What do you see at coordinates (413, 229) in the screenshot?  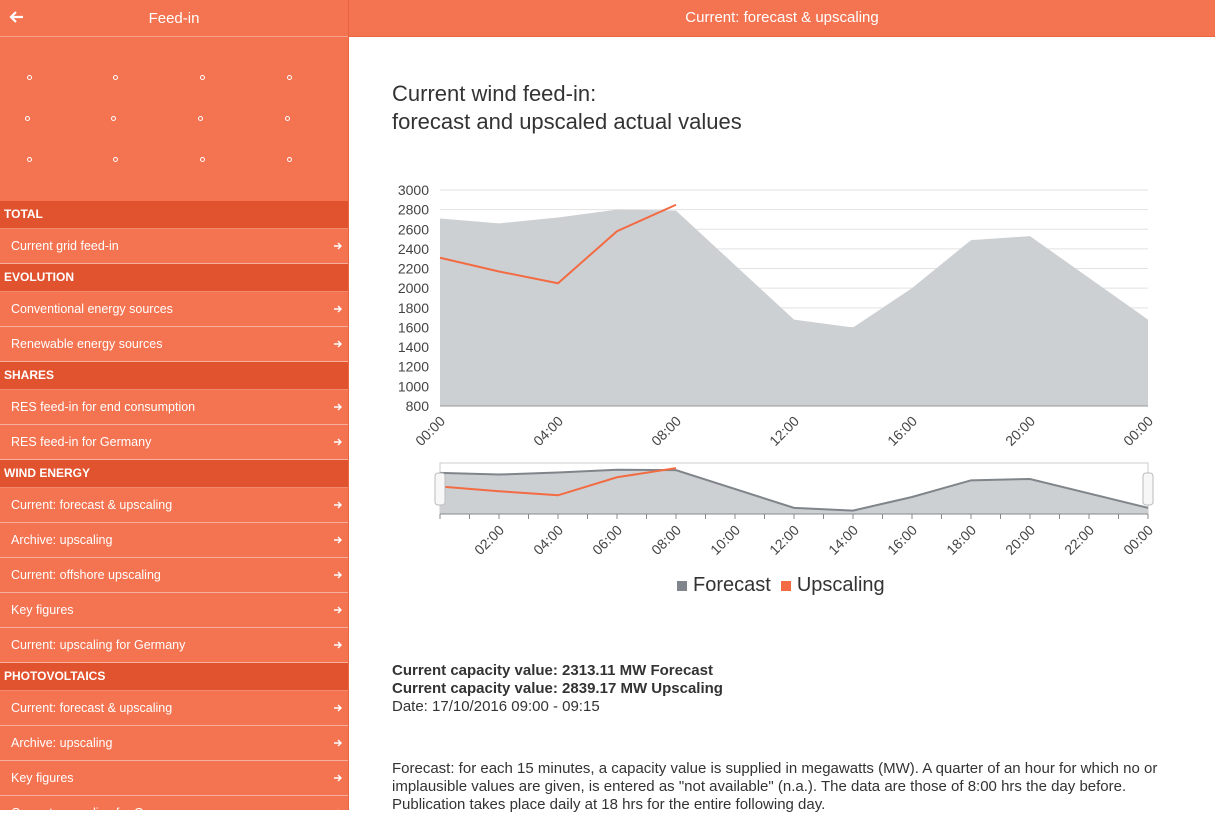 I see `y-tick-label: 2600` at bounding box center [413, 229].